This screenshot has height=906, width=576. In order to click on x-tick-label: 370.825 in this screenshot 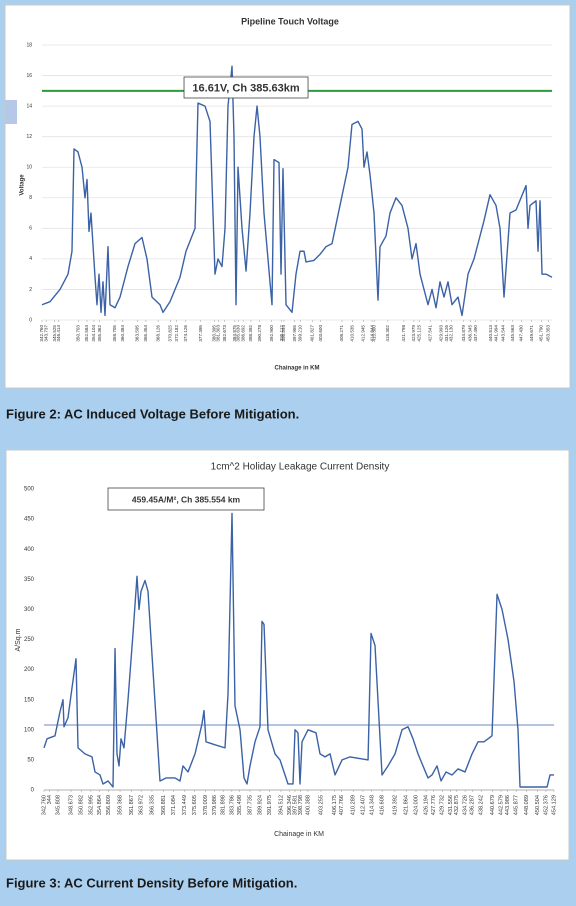, I will do `click(170, 333)`.